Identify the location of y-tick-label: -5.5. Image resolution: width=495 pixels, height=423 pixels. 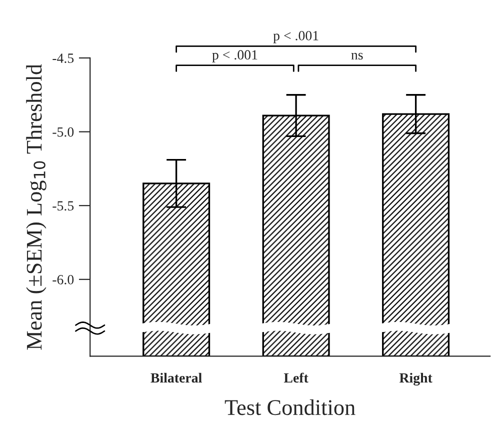
(63, 206).